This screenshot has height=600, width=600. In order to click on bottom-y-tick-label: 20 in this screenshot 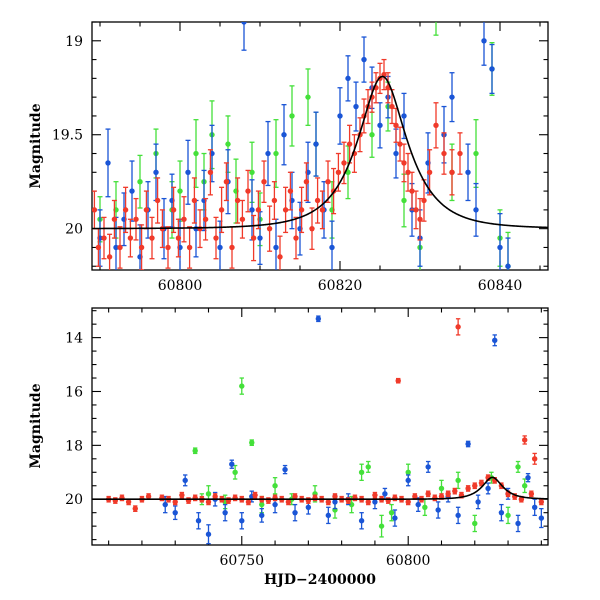, I will do `click(74, 500)`.